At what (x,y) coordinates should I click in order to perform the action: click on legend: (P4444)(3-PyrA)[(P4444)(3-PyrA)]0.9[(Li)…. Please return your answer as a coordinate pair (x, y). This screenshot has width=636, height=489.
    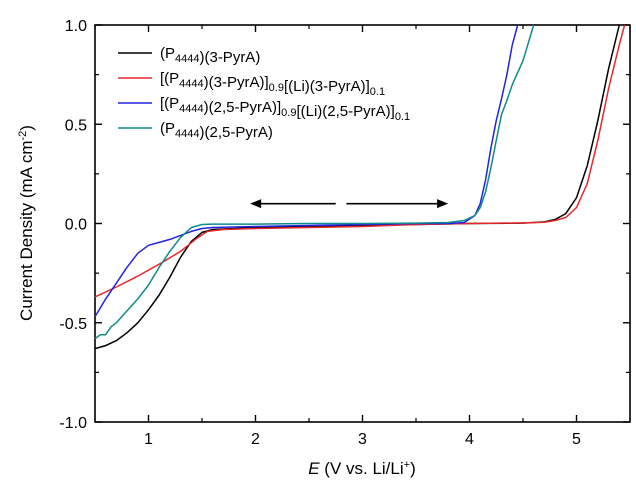
    Looking at the image, I should click on (264, 93).